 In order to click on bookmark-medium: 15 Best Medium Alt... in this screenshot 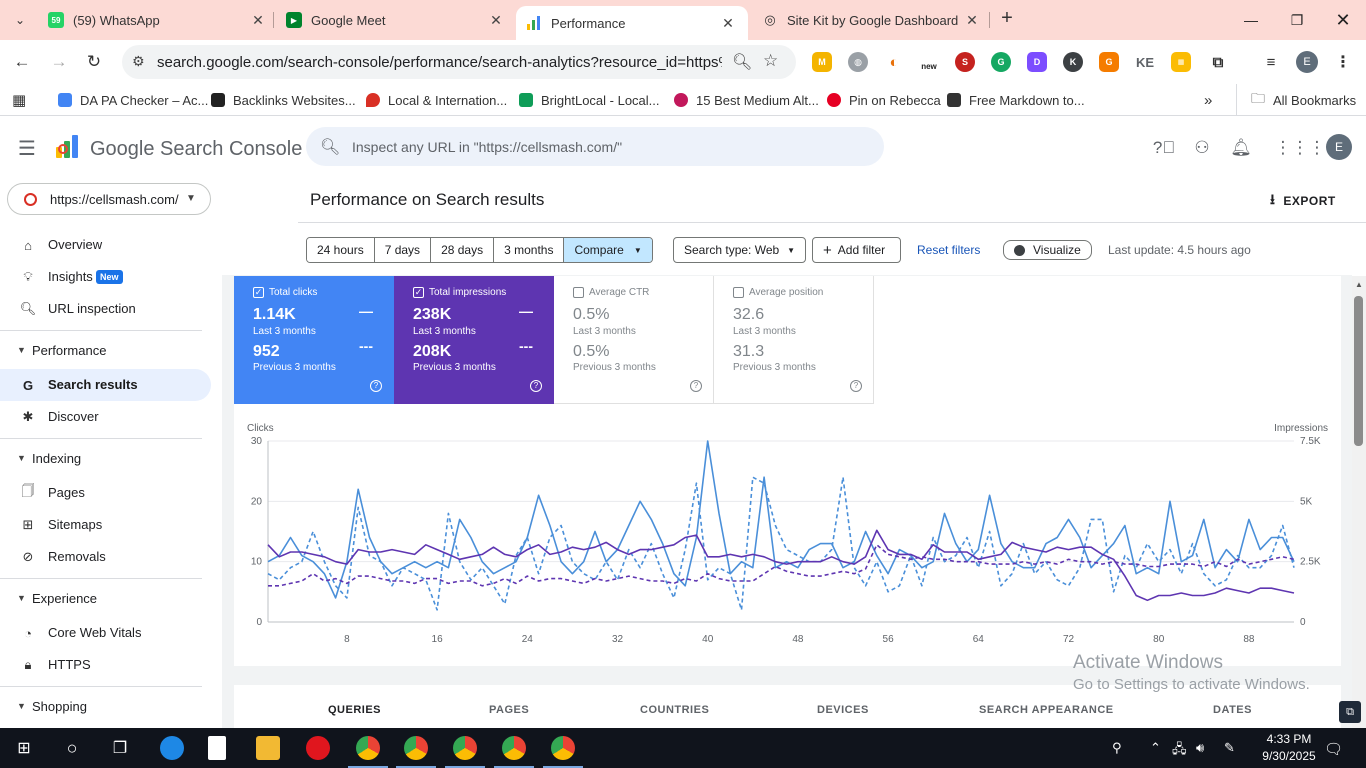, I will do `click(746, 100)`.